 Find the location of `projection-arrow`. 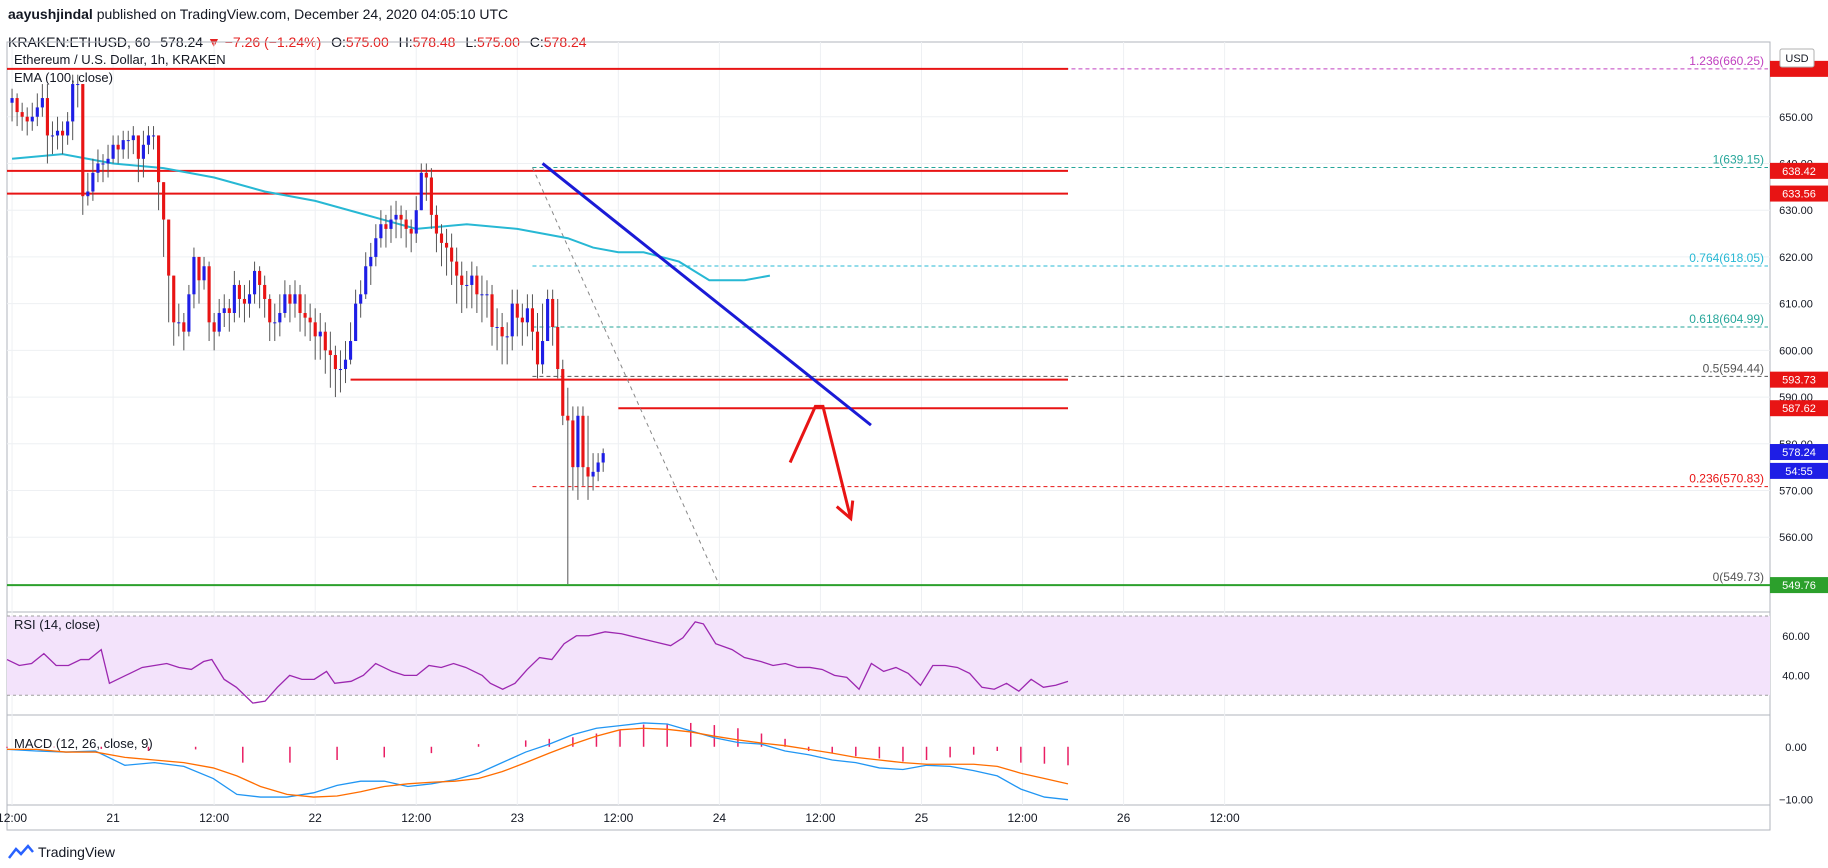

projection-arrow is located at coordinates (820, 461).